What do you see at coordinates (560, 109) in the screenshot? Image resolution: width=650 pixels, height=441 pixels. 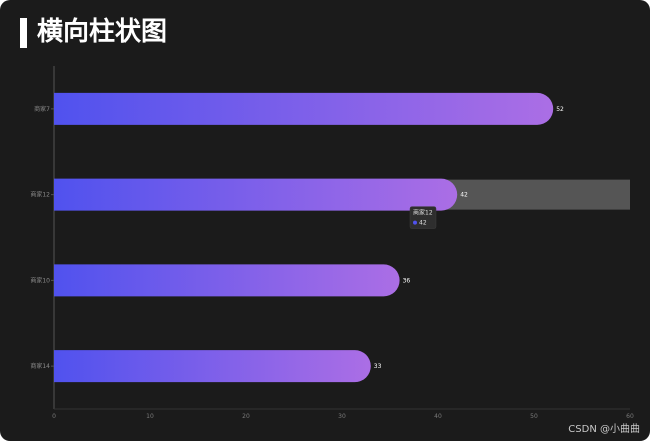 I see `bar-value-label: 52` at bounding box center [560, 109].